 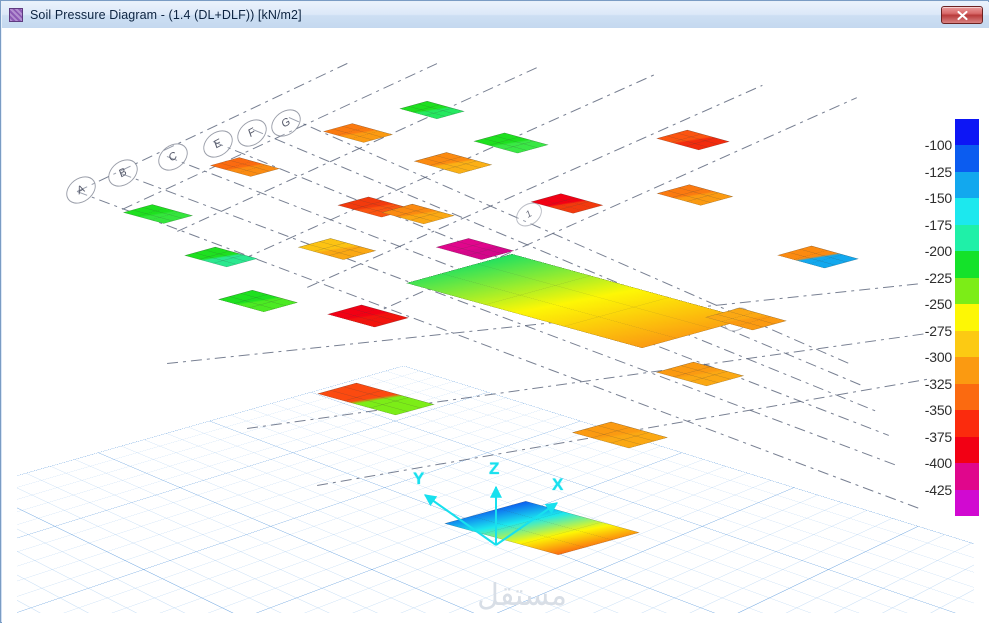 I want to click on close-icon, so click(x=962, y=15).